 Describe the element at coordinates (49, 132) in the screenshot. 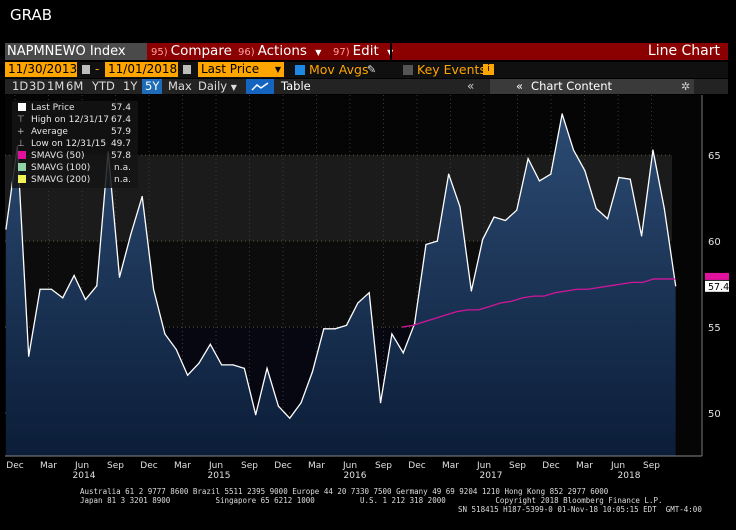

I see `legend-label: Average` at that location.